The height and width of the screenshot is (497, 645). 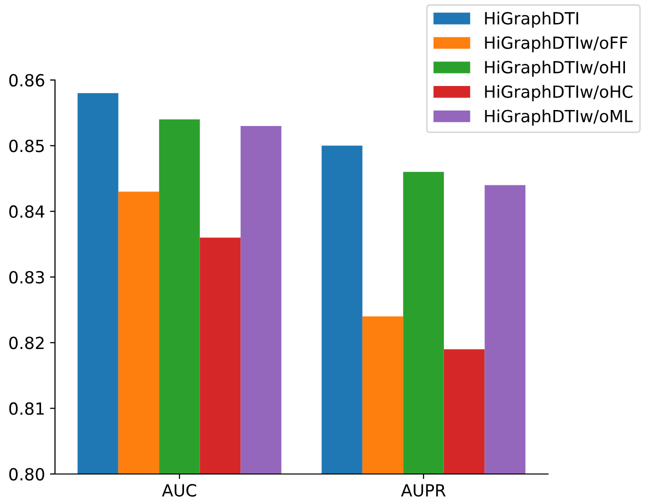 What do you see at coordinates (26, 474) in the screenshot?
I see `y-tick-label: 0.80` at bounding box center [26, 474].